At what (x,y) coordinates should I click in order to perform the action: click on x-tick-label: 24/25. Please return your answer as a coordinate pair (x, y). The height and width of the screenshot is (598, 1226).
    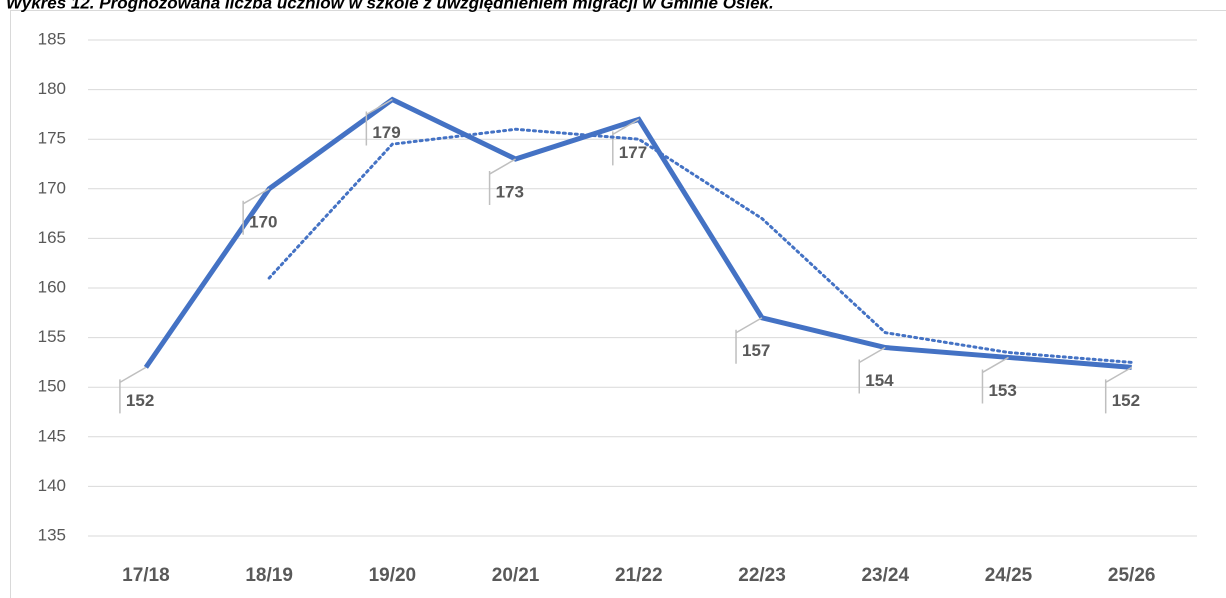
    Looking at the image, I should click on (1009, 575).